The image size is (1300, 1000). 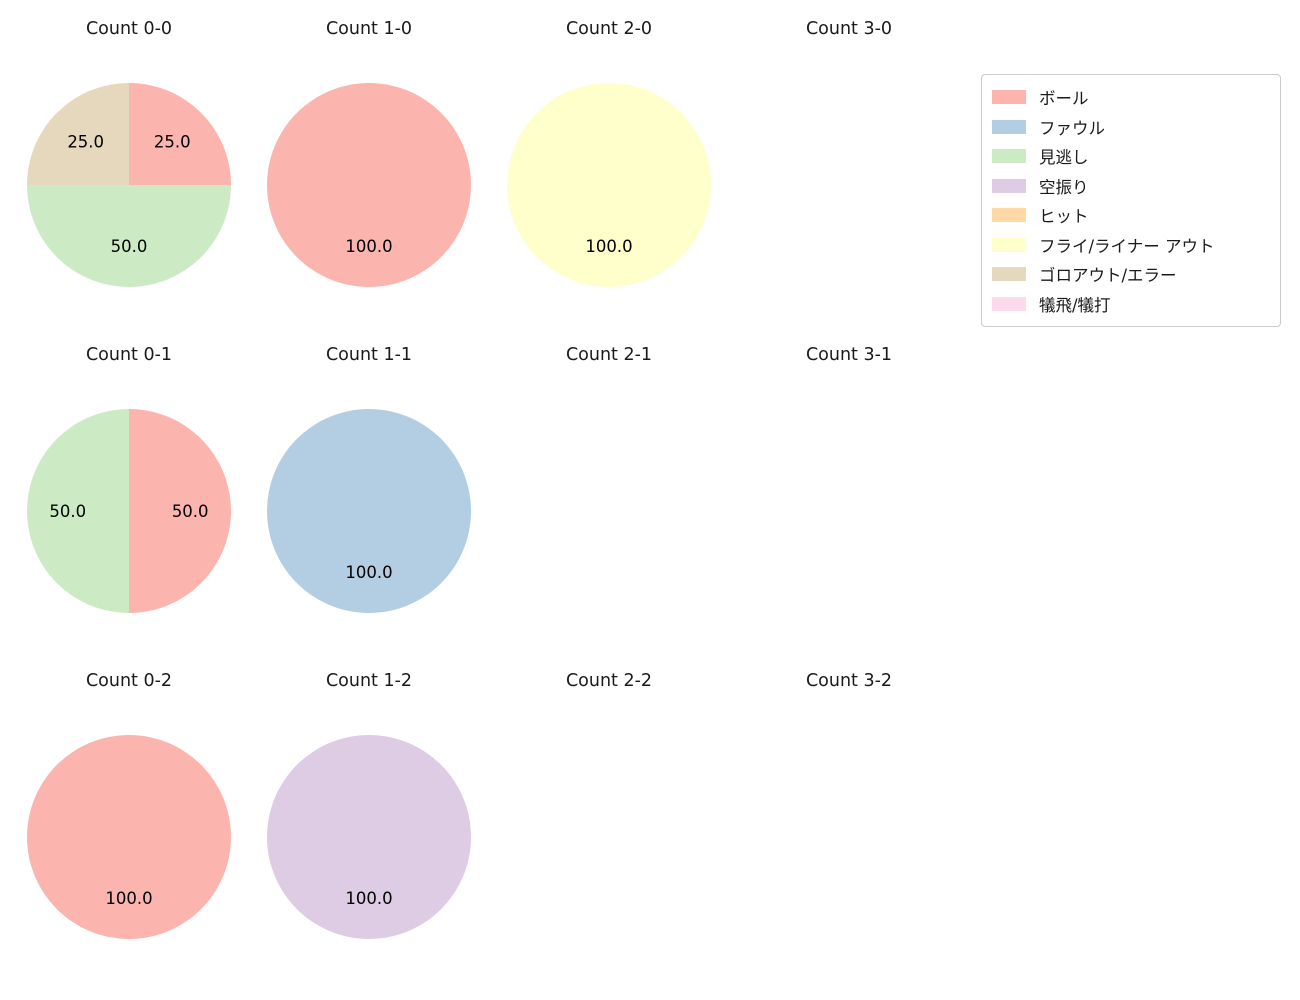 What do you see at coordinates (369, 355) in the screenshot?
I see `chart-title: Count 1-1` at bounding box center [369, 355].